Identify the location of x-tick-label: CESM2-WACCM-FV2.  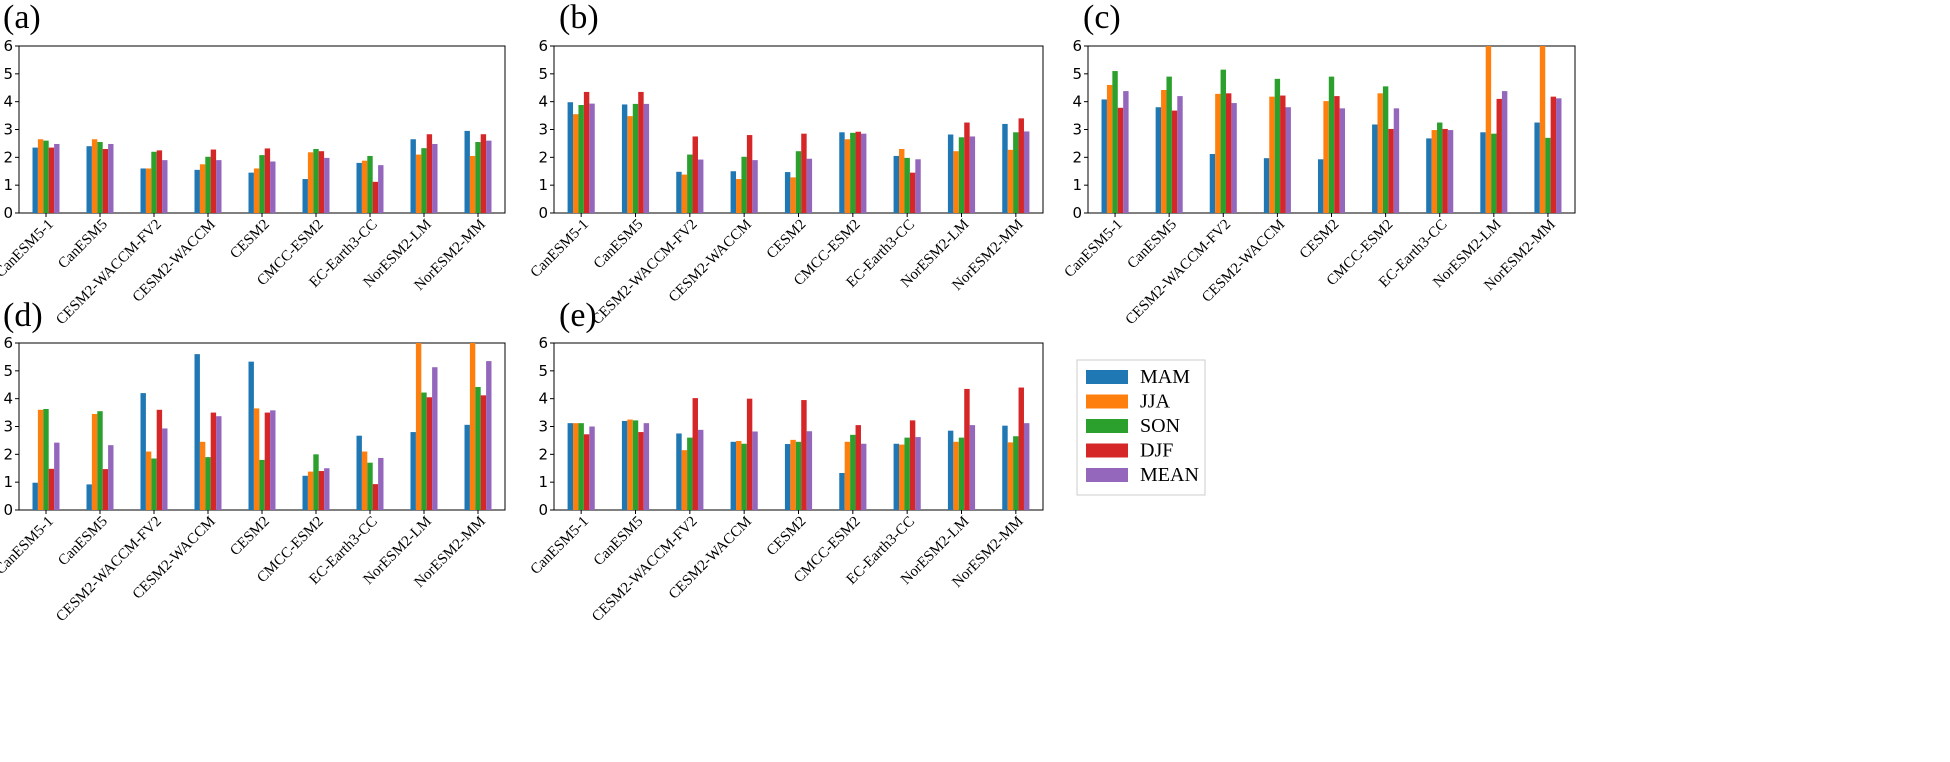
(1179, 273).